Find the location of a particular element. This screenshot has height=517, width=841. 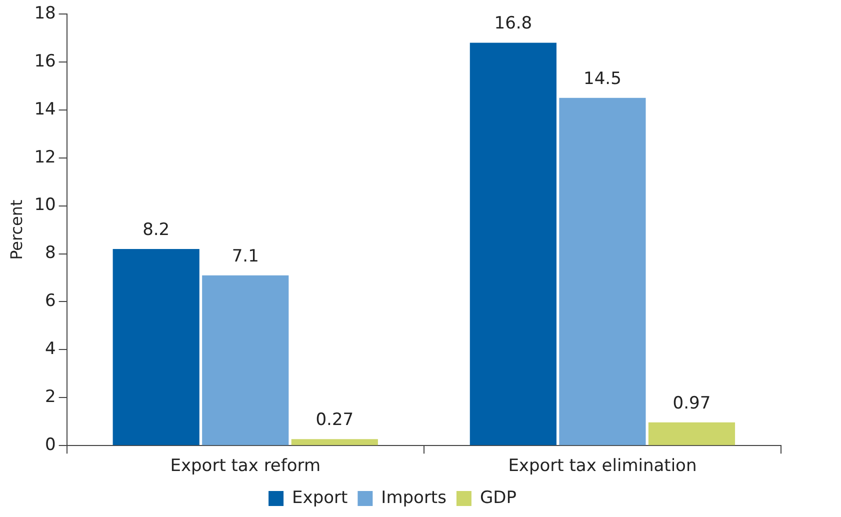

y-tick-label: 18 is located at coordinates (45, 13).